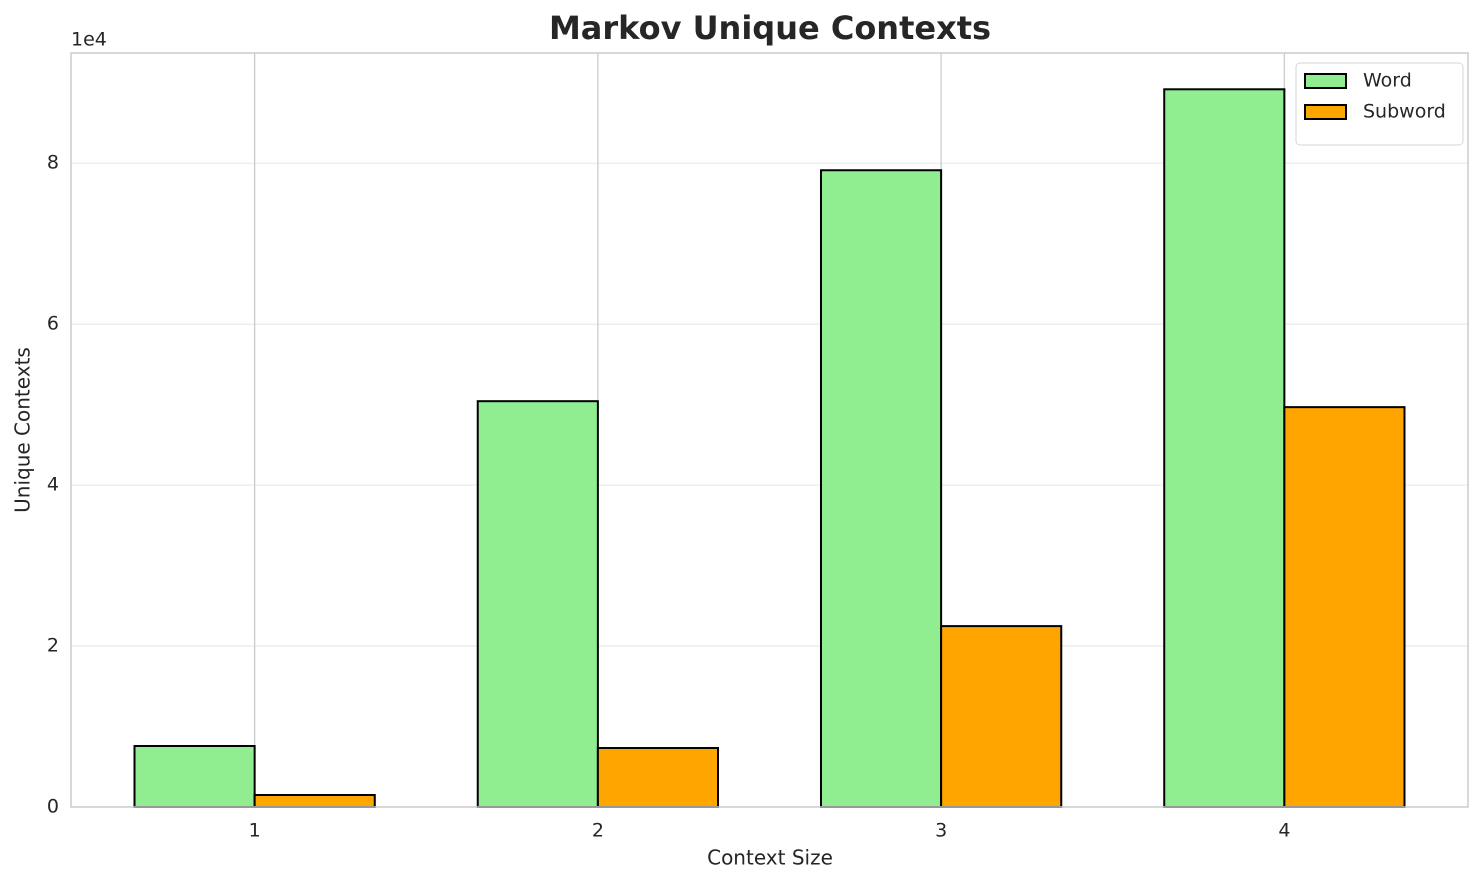  I want to click on x-tick-label: 2, so click(598, 831).